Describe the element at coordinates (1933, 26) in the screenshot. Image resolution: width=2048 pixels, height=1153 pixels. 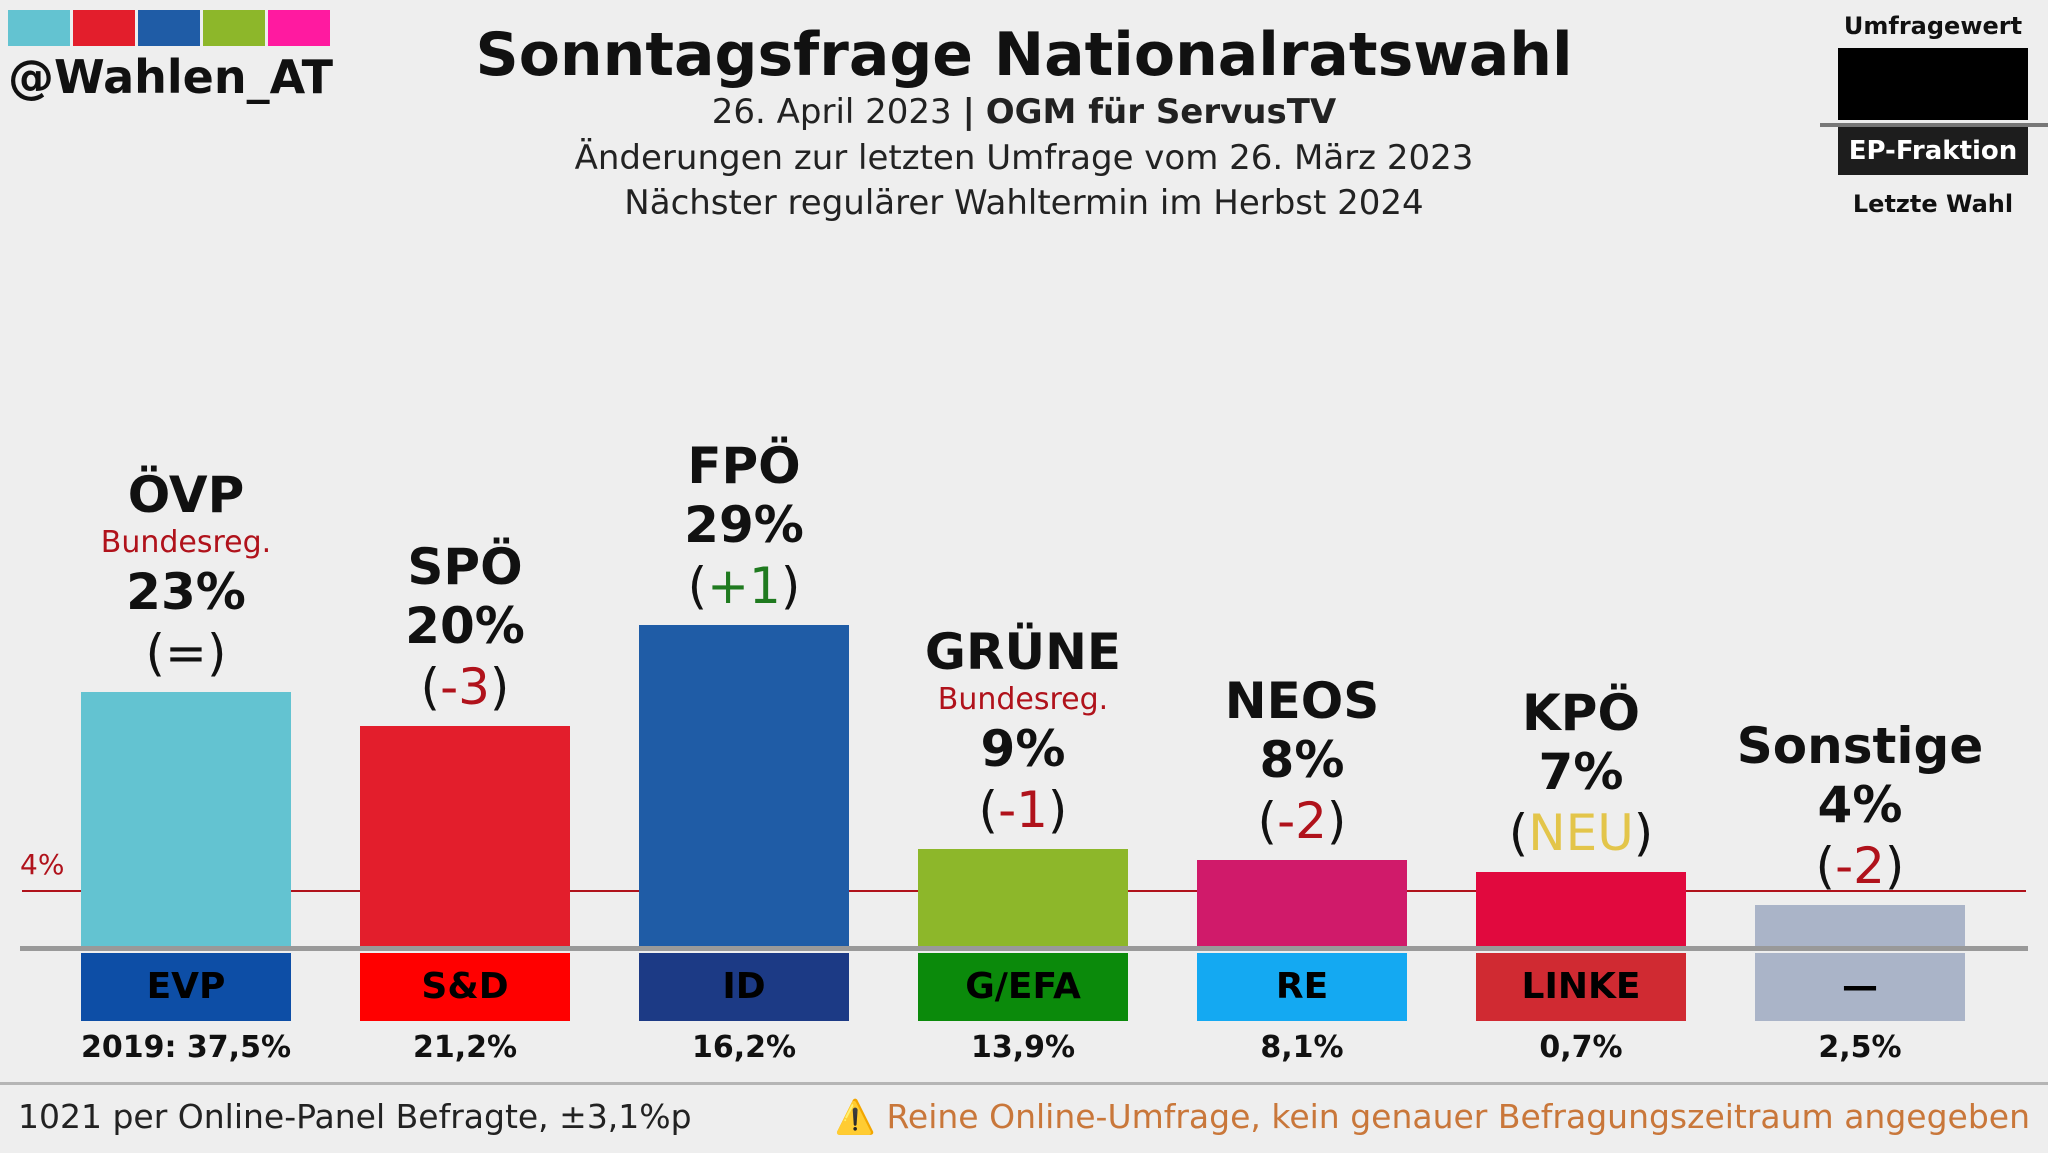
I see `legend-poll-value: Umfragewert` at that location.